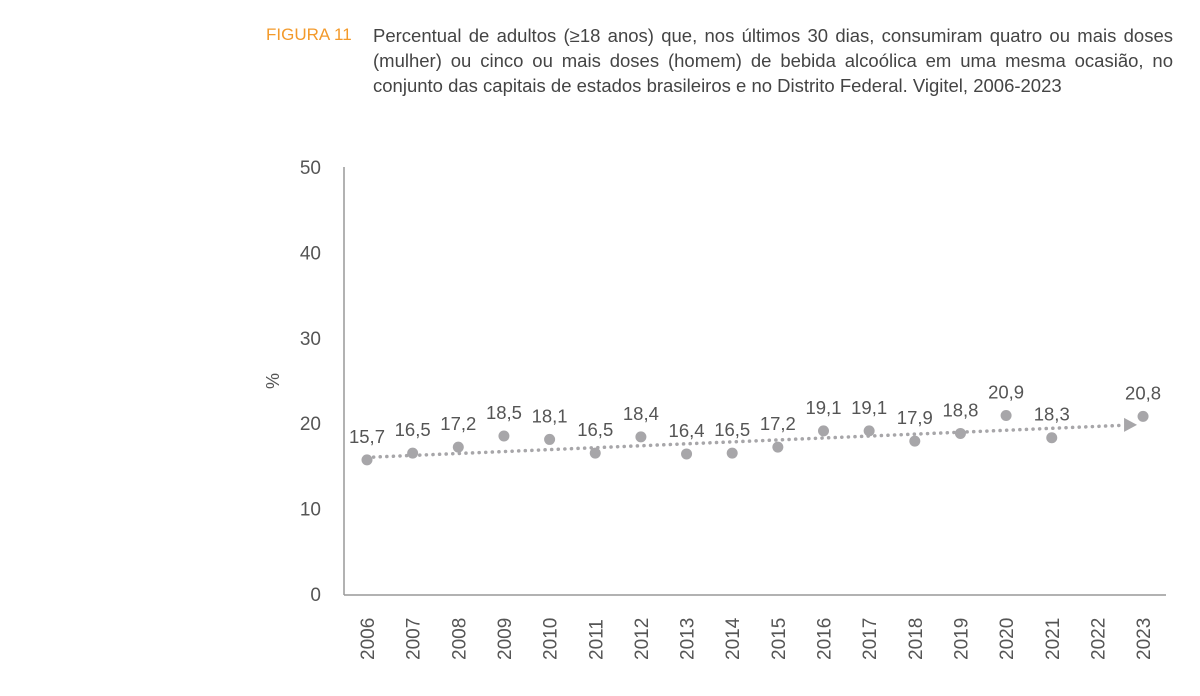 The width and height of the screenshot is (1200, 696). What do you see at coordinates (1144, 639) in the screenshot?
I see `x-tick-label: 2023` at bounding box center [1144, 639].